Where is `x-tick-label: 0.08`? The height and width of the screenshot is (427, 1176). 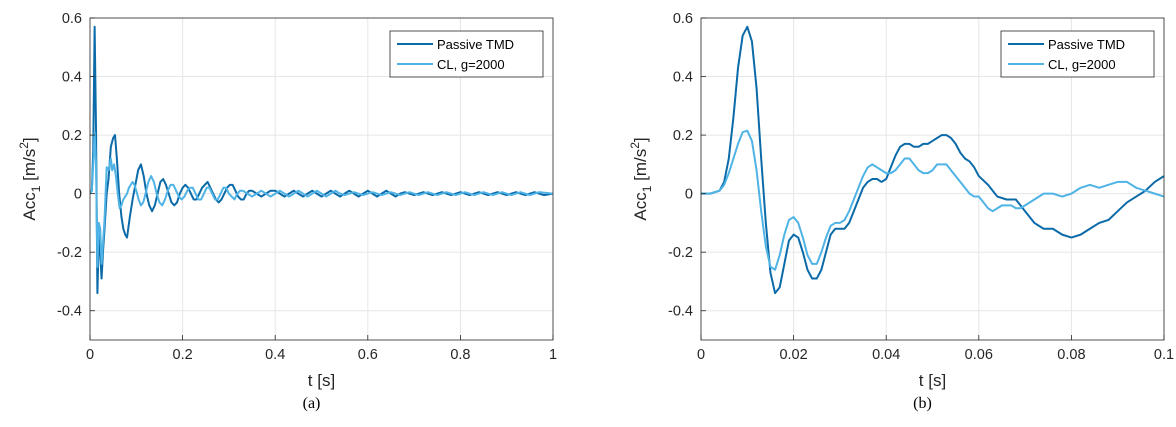
x-tick-label: 0.08 is located at coordinates (1071, 355).